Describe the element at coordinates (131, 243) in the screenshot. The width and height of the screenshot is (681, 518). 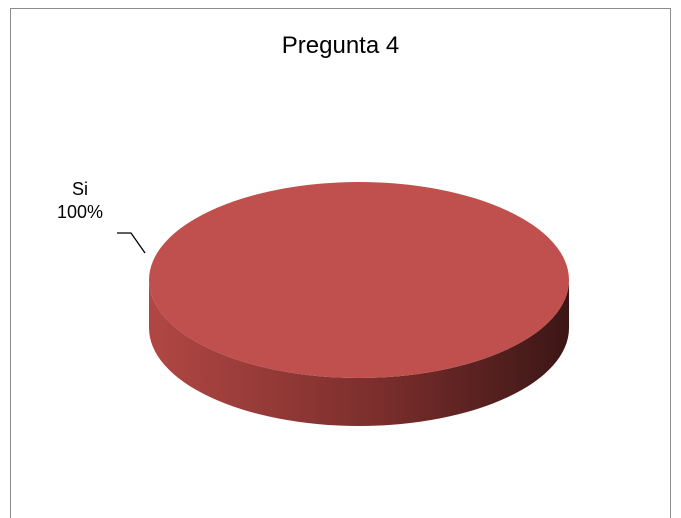
I see `leader-line` at that location.